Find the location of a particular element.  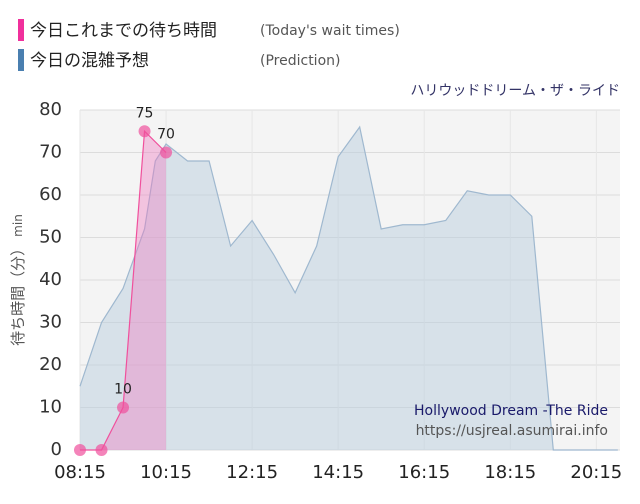

x-tick-label: 12:15 is located at coordinates (252, 472).